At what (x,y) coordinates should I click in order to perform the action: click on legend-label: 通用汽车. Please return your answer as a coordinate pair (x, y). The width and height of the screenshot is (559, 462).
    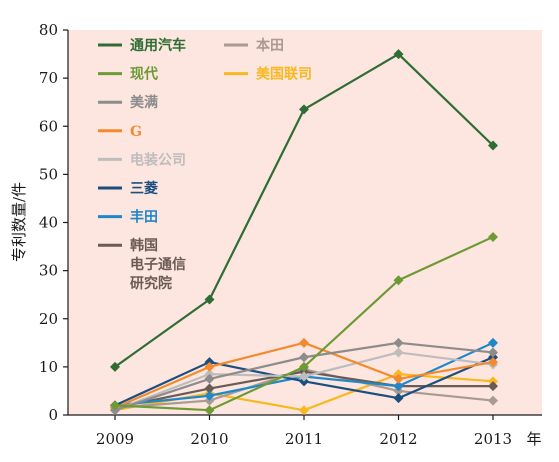
    Looking at the image, I should click on (158, 45).